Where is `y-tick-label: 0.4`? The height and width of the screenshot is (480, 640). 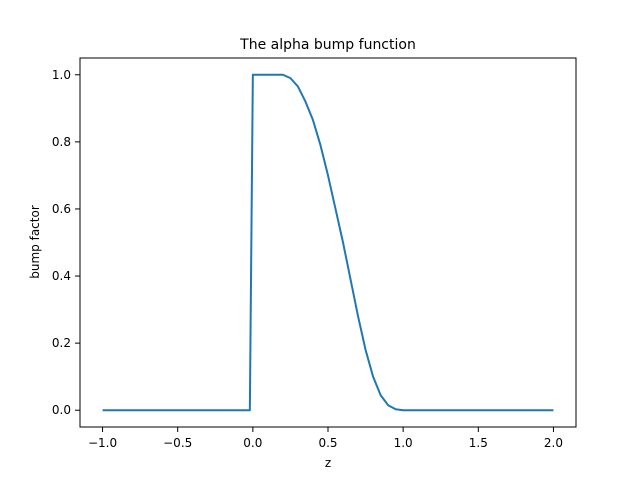
y-tick-label: 0.4 is located at coordinates (61, 276).